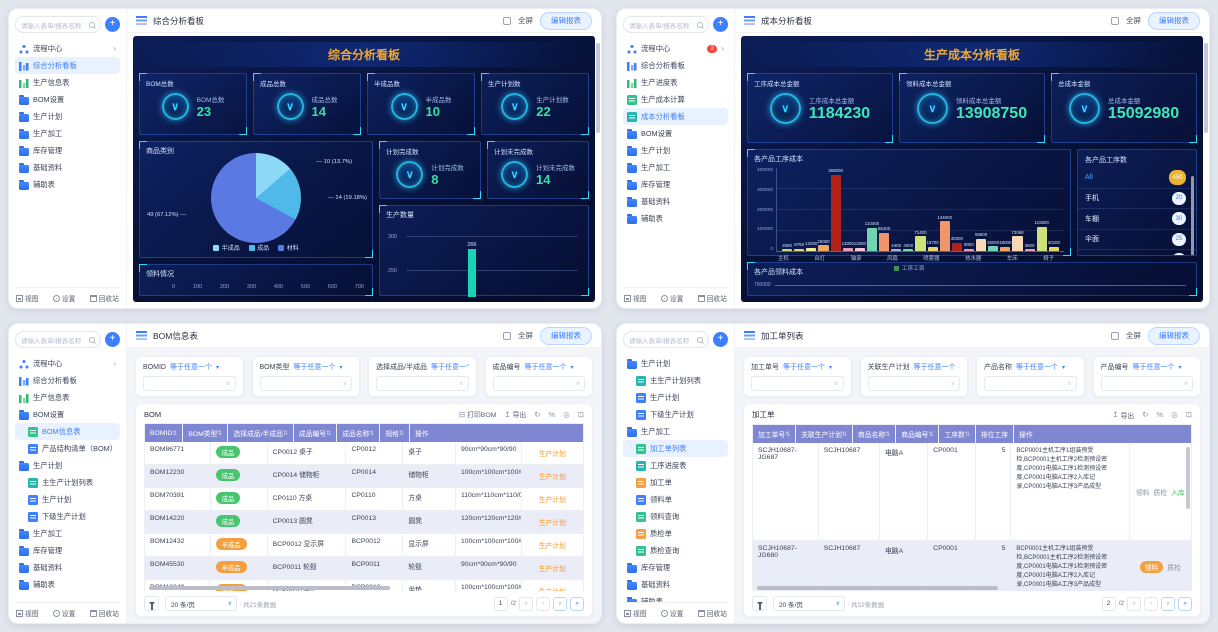  I want to click on column-header: 商品编号 ⇅, so click(918, 434).